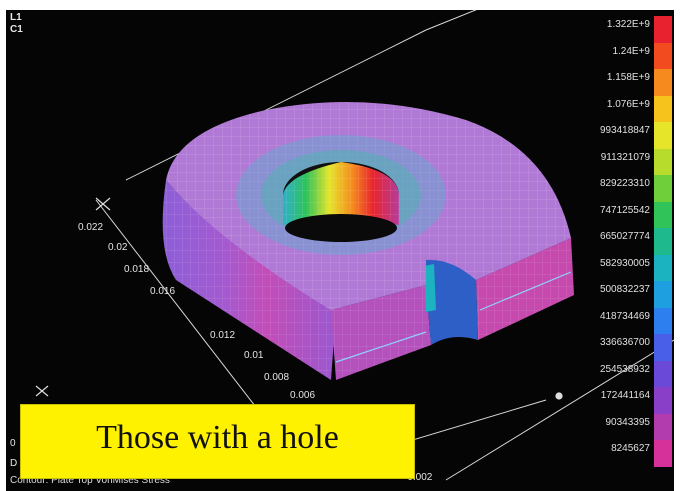 The height and width of the screenshot is (491, 680). What do you see at coordinates (625, 157) in the screenshot?
I see `legend-label: 911321079` at bounding box center [625, 157].